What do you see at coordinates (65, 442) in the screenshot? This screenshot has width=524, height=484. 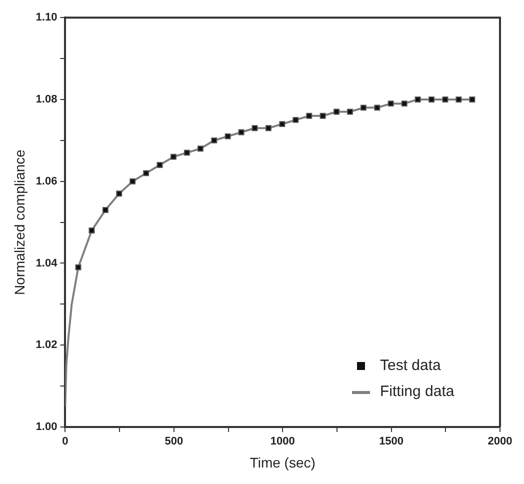 I see `x-tick-label: 0` at bounding box center [65, 442].